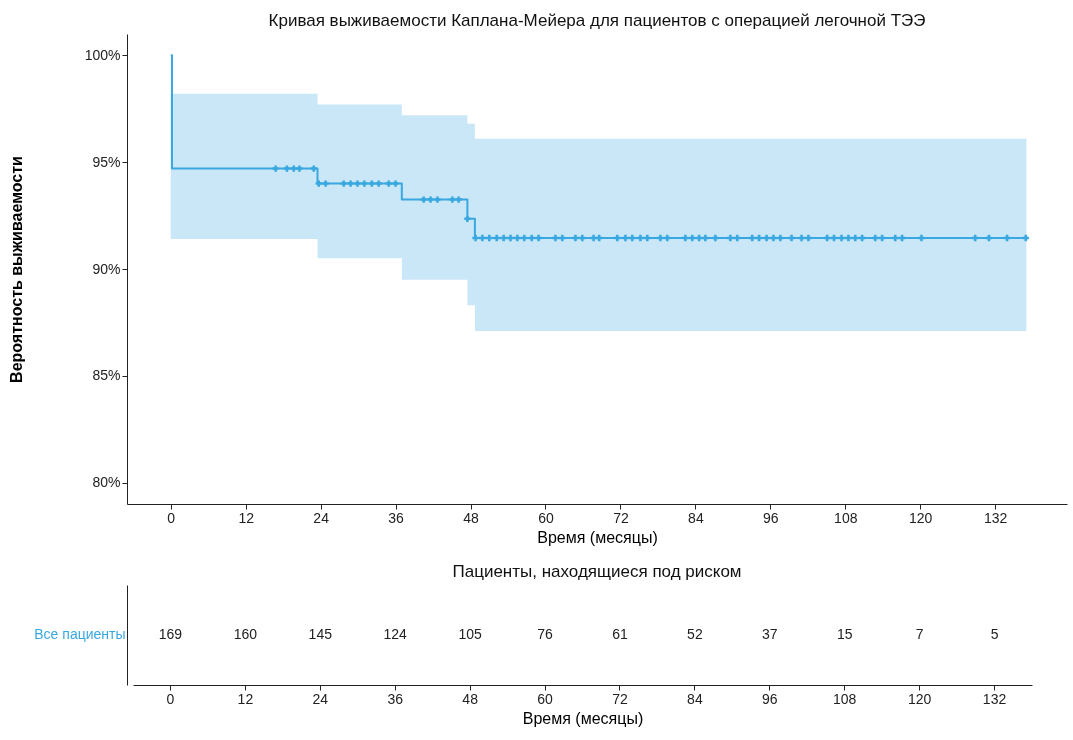 The height and width of the screenshot is (740, 1073). I want to click on data-label: 169, so click(170, 634).